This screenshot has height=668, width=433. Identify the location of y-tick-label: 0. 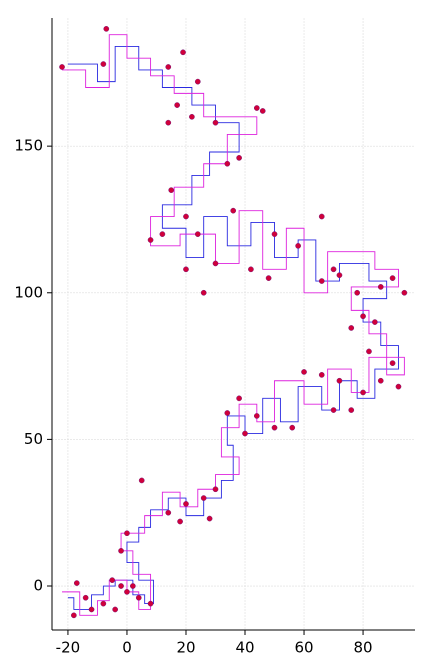
(38, 586).